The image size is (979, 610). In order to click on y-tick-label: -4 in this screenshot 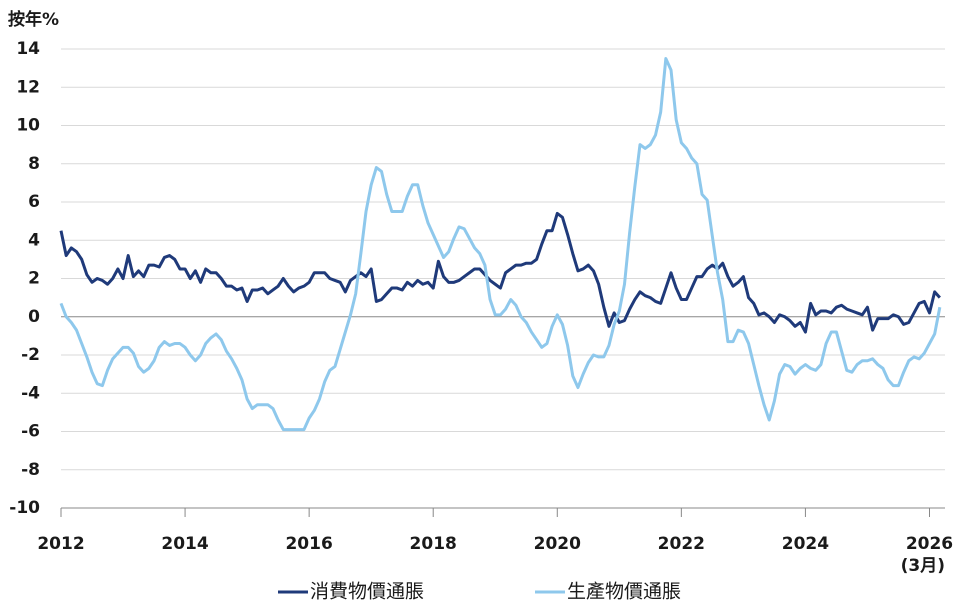, I will do `click(30, 393)`.